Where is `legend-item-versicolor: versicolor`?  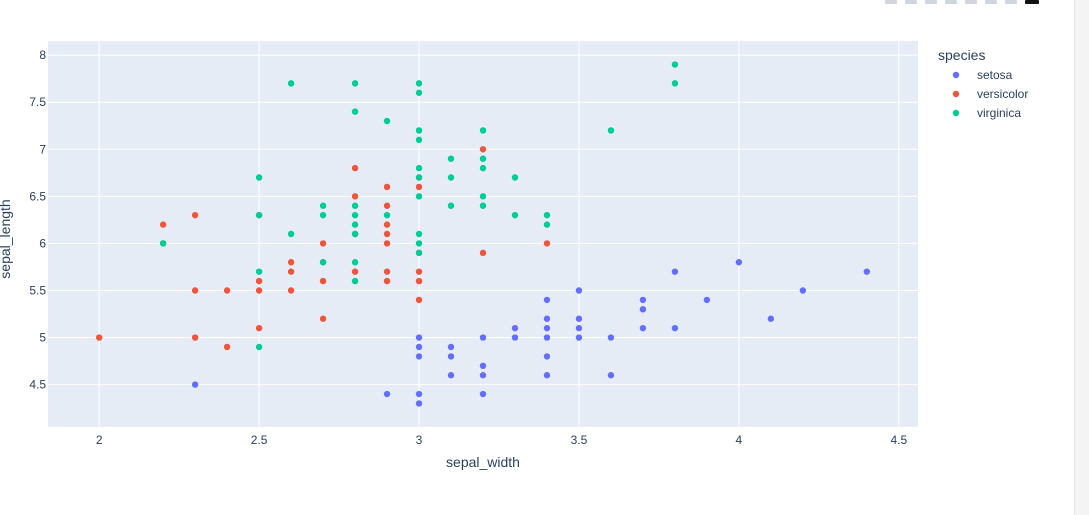
legend-item-versicolor: versicolor is located at coordinates (990, 94).